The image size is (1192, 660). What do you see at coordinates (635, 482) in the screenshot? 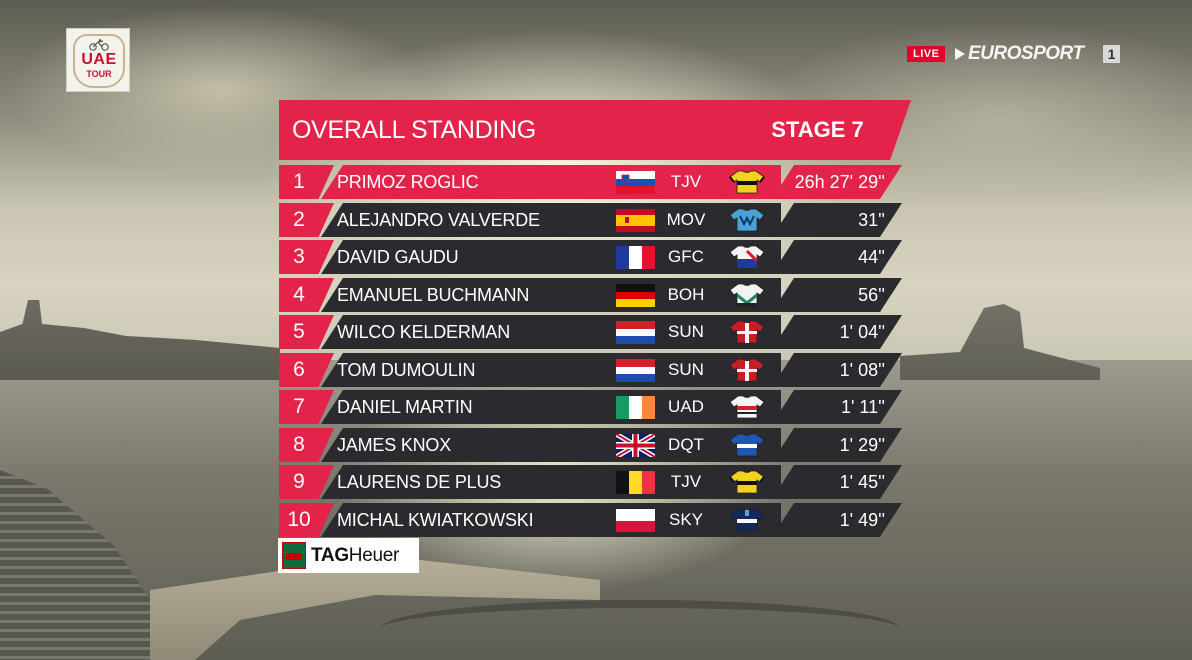
I see `belgium-flag` at bounding box center [635, 482].